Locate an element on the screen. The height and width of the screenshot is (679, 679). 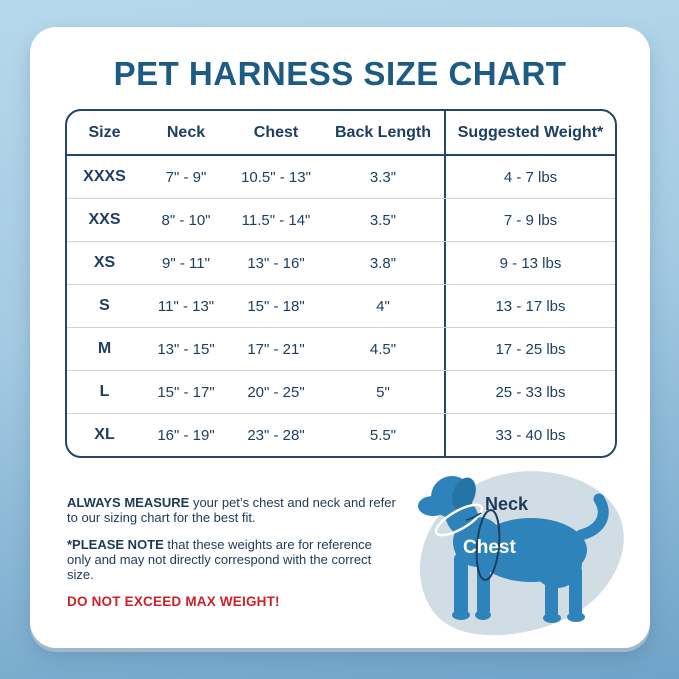
warning-text: DO NOT EXCEED MAX WEIGHT! is located at coordinates (173, 601).